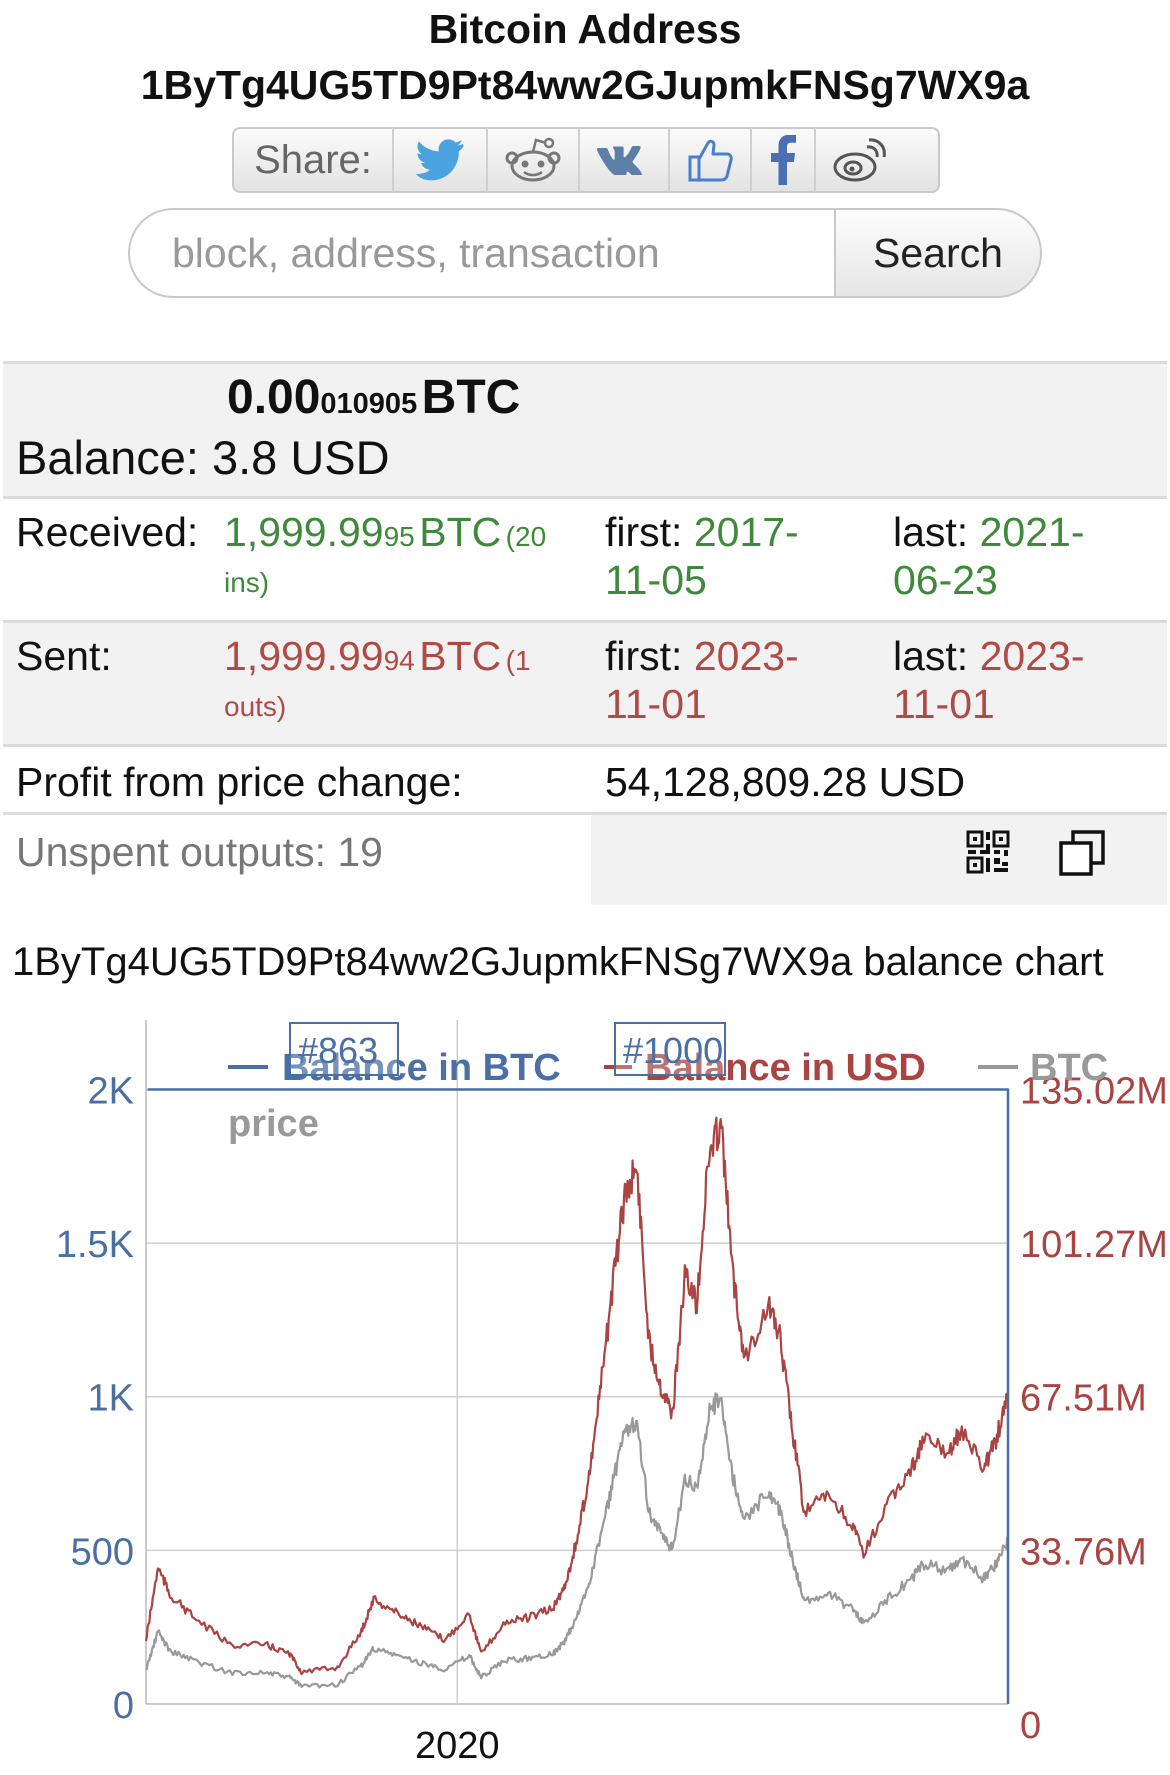  I want to click on x-tick-label: 2020, so click(457, 1746).